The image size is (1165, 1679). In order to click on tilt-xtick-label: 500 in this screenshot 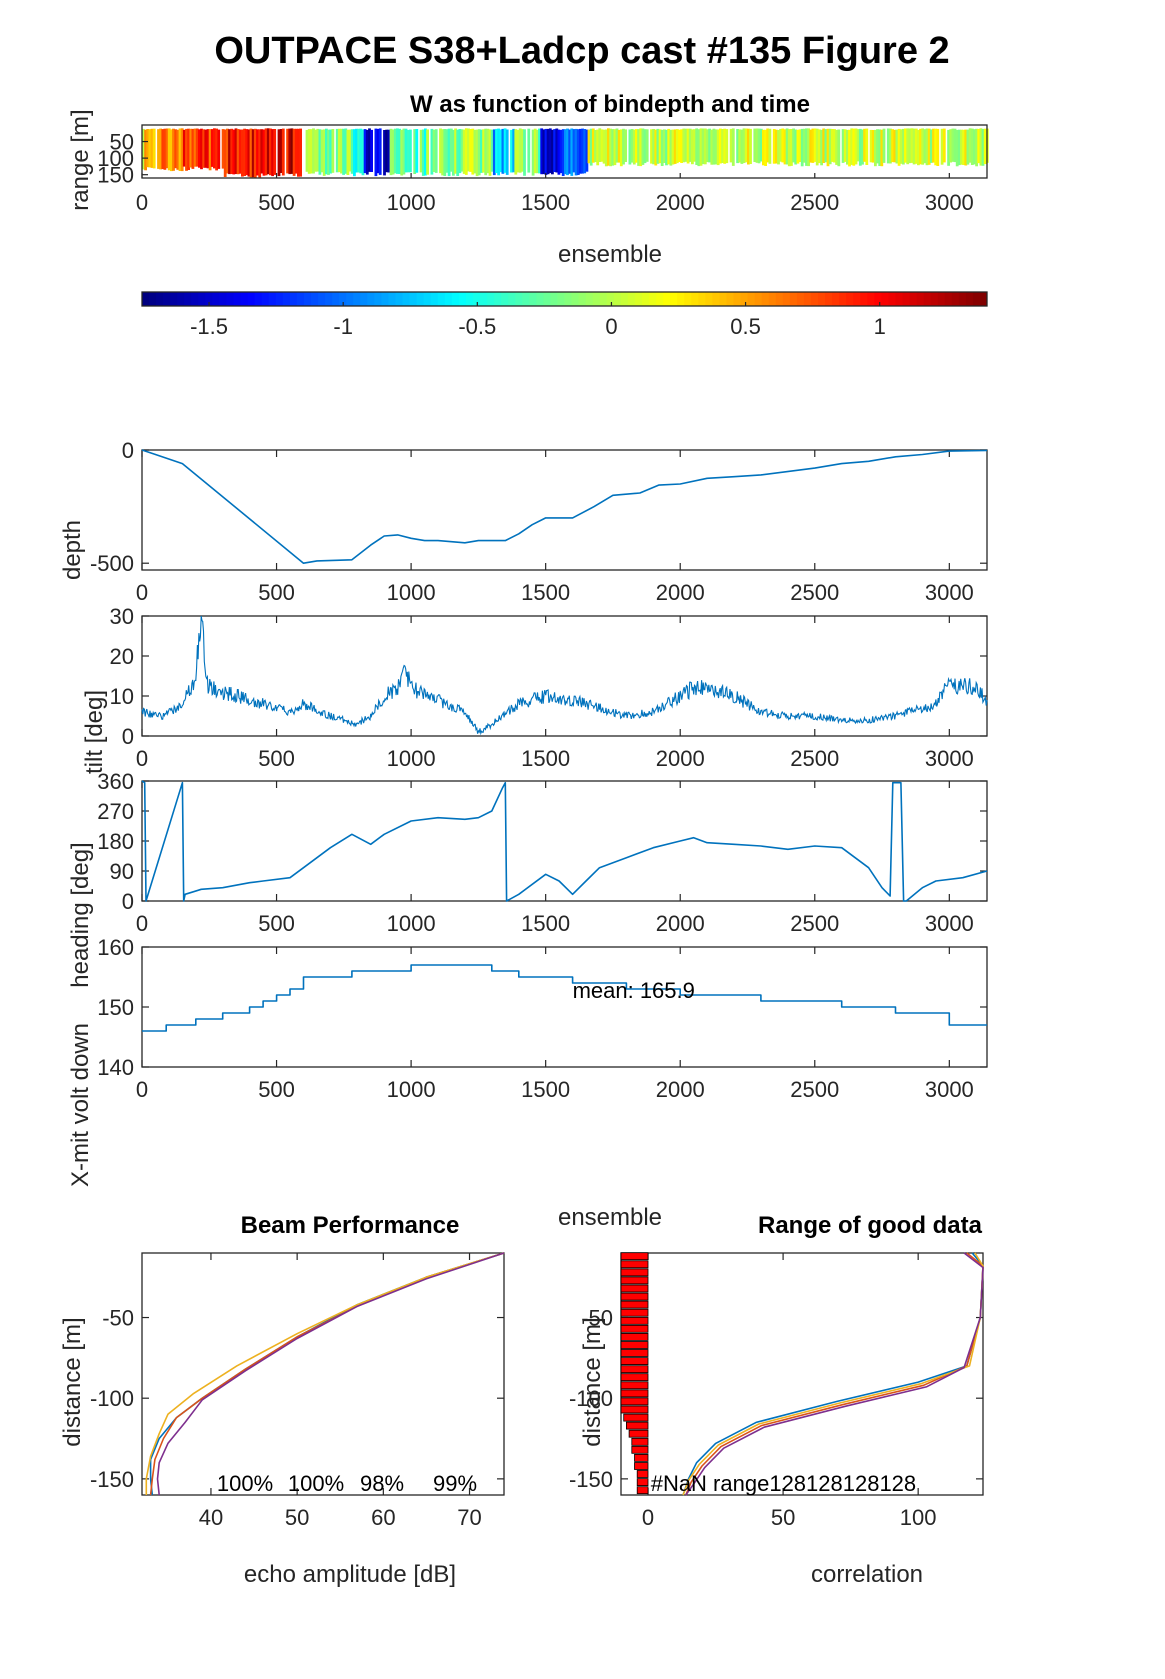, I will do `click(276, 758)`.